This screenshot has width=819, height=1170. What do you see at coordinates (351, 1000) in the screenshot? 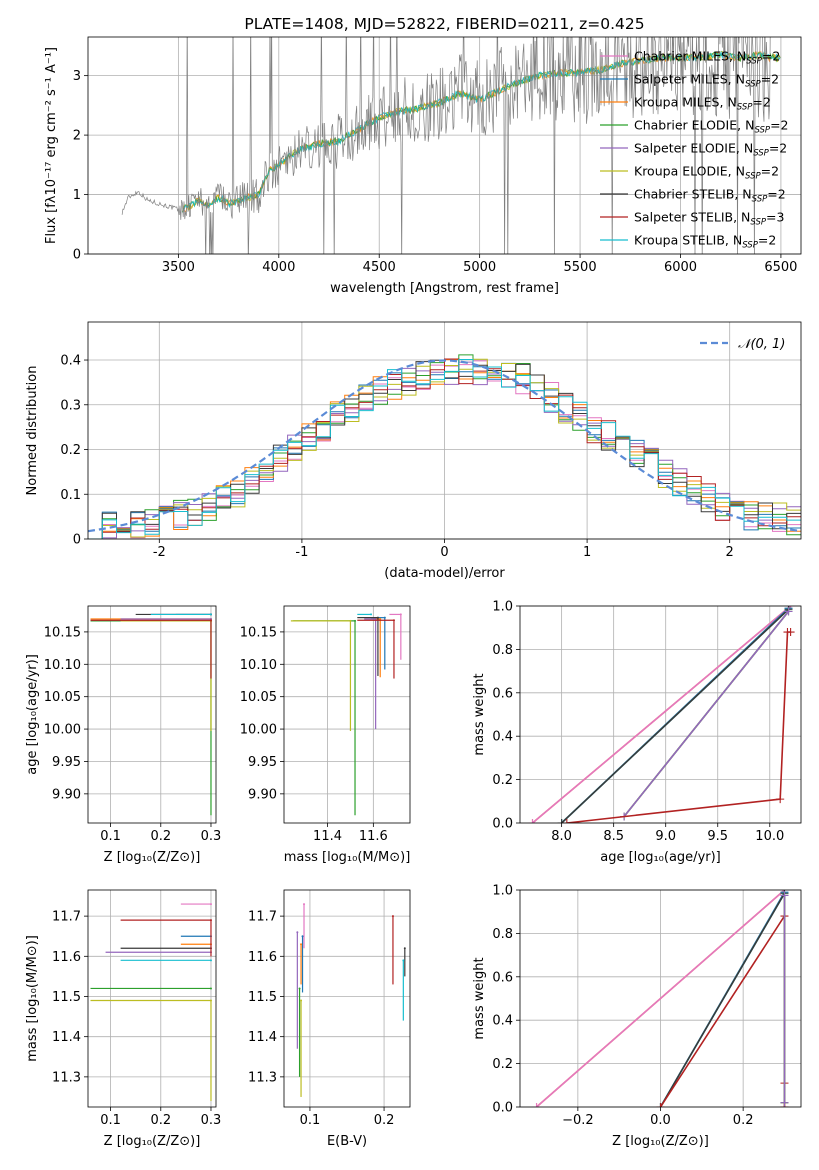
I see `mass_vs_ebv-plot-area` at bounding box center [351, 1000].